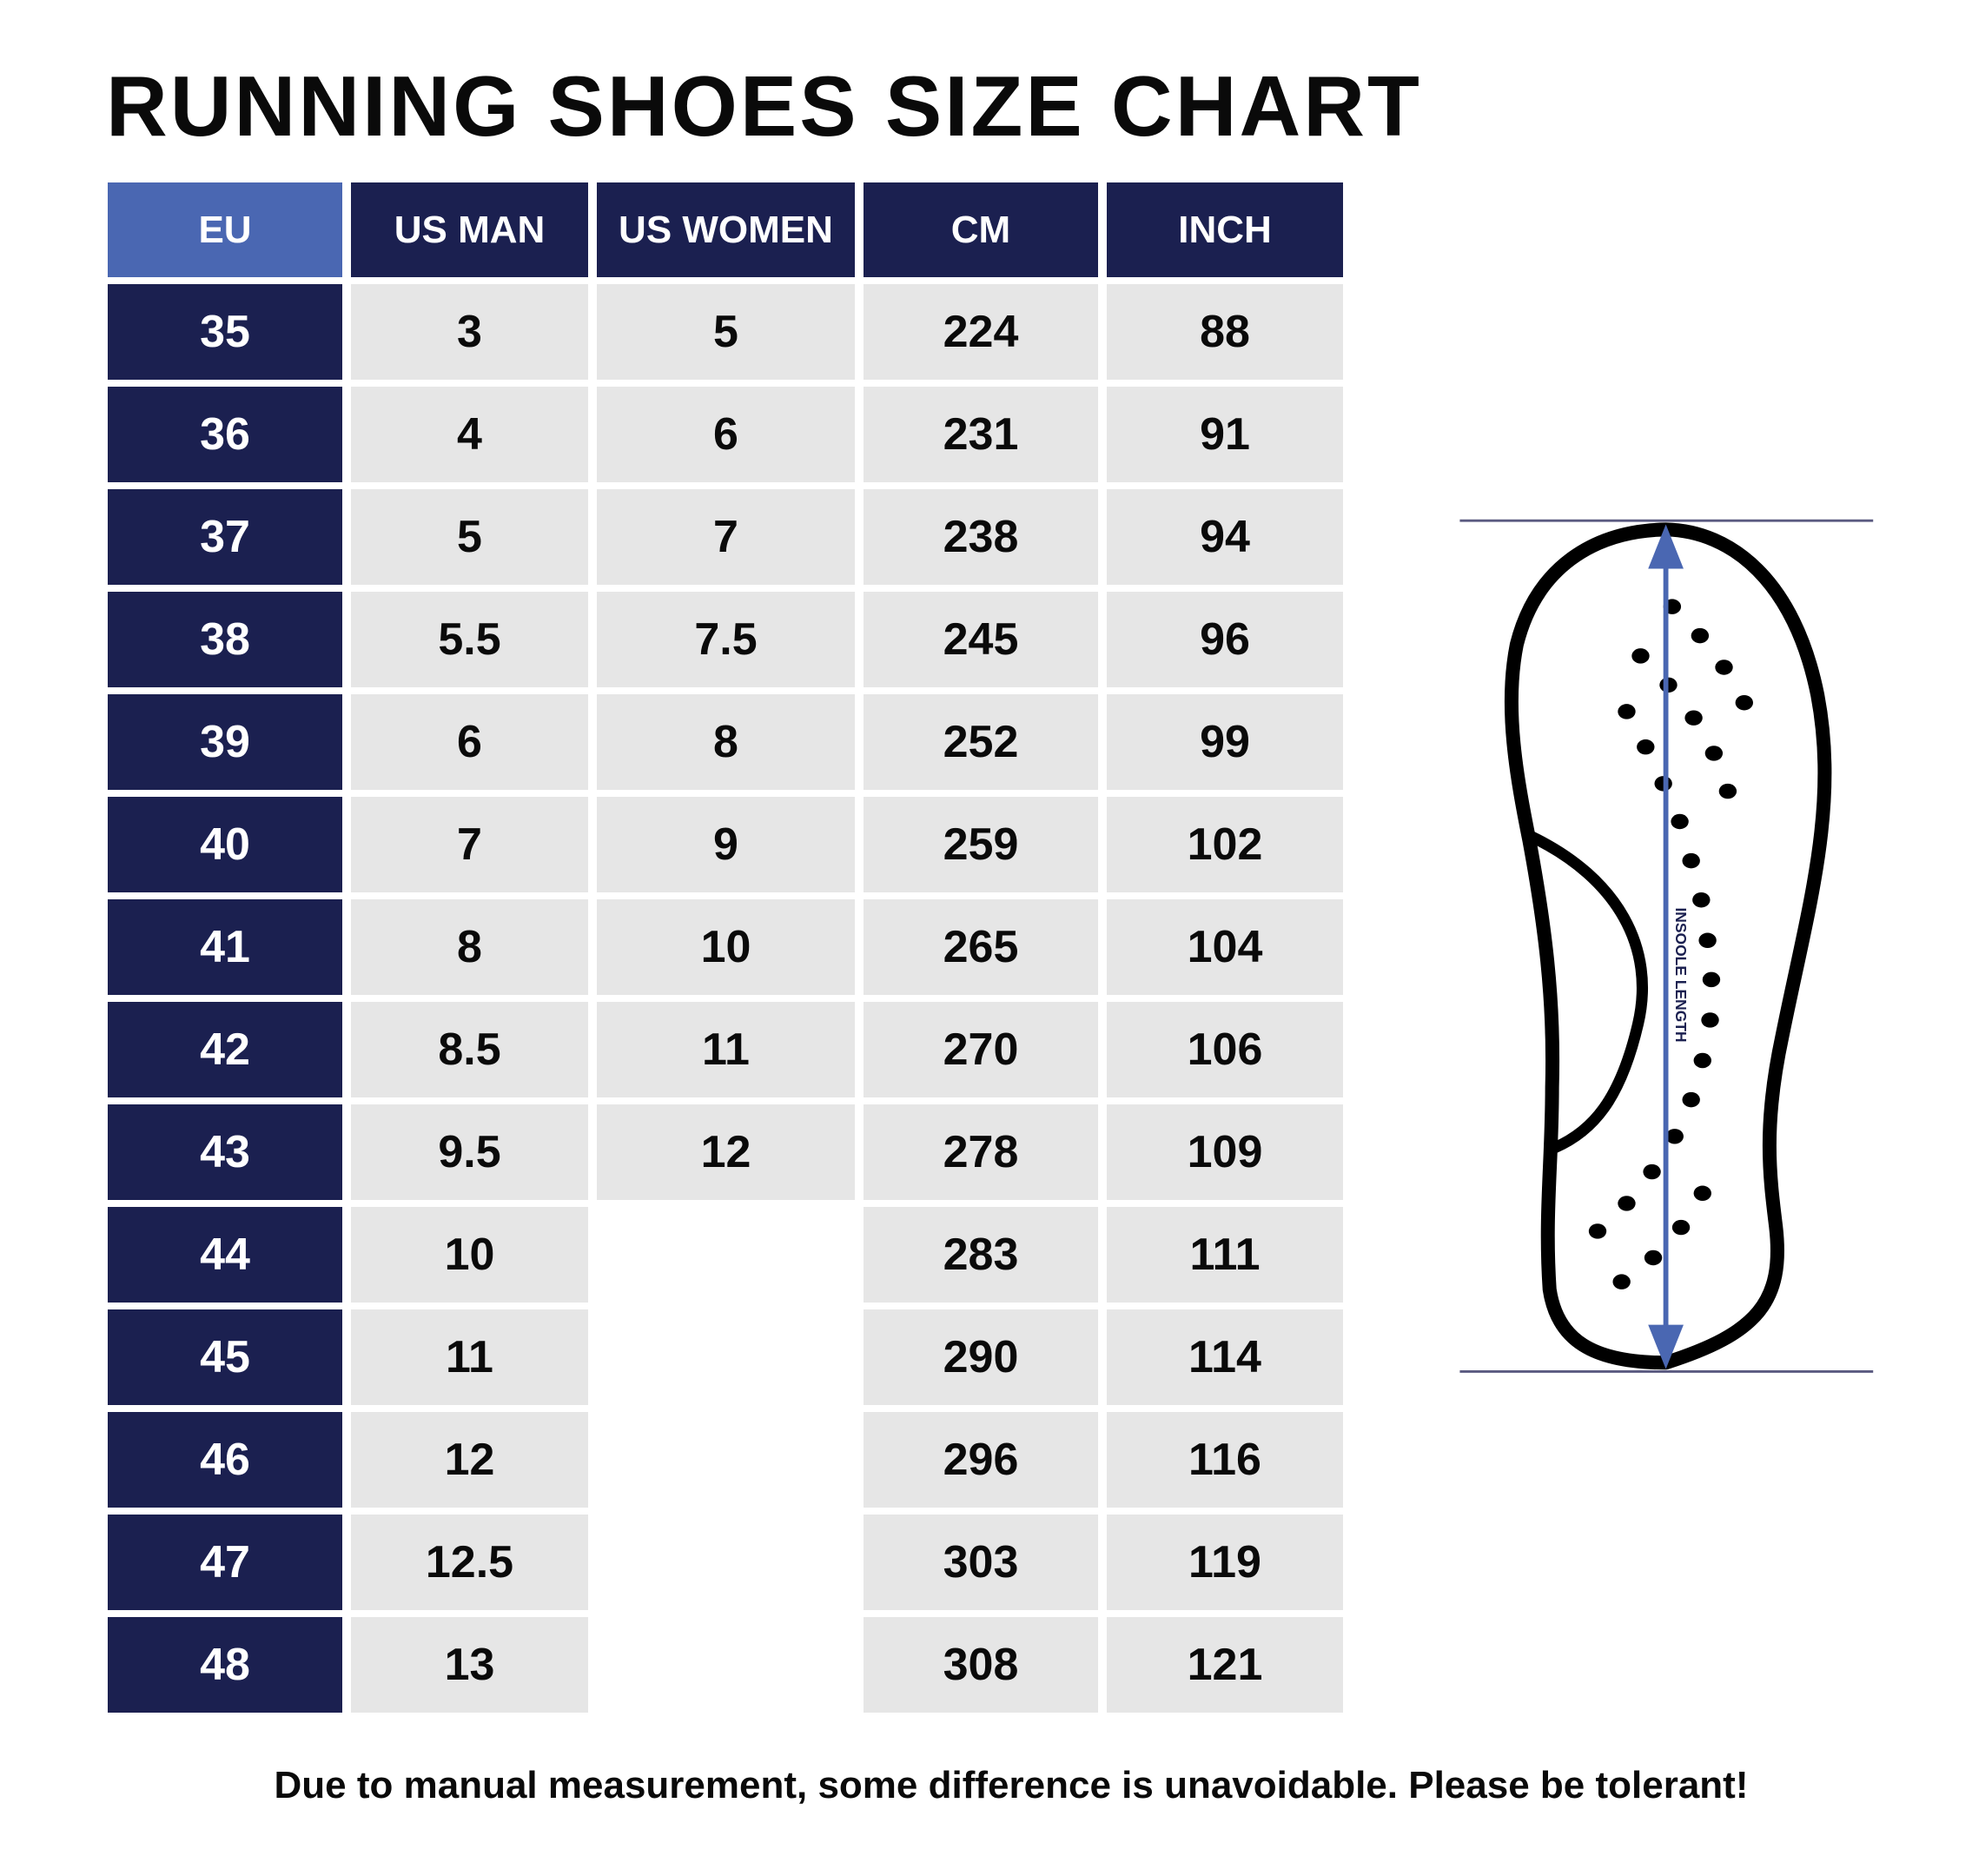 The image size is (1972, 1876). Describe the element at coordinates (469, 1665) in the screenshot. I see `cell-us-man: 13` at that location.